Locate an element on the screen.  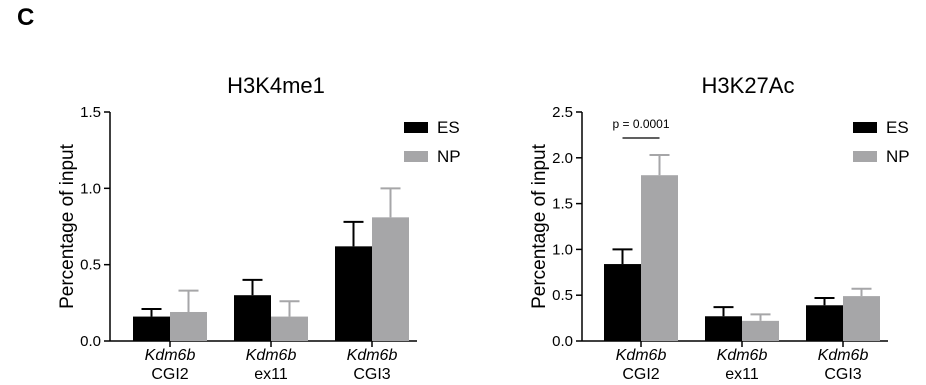
y-tick-label: 2.0 is located at coordinates (562, 158).